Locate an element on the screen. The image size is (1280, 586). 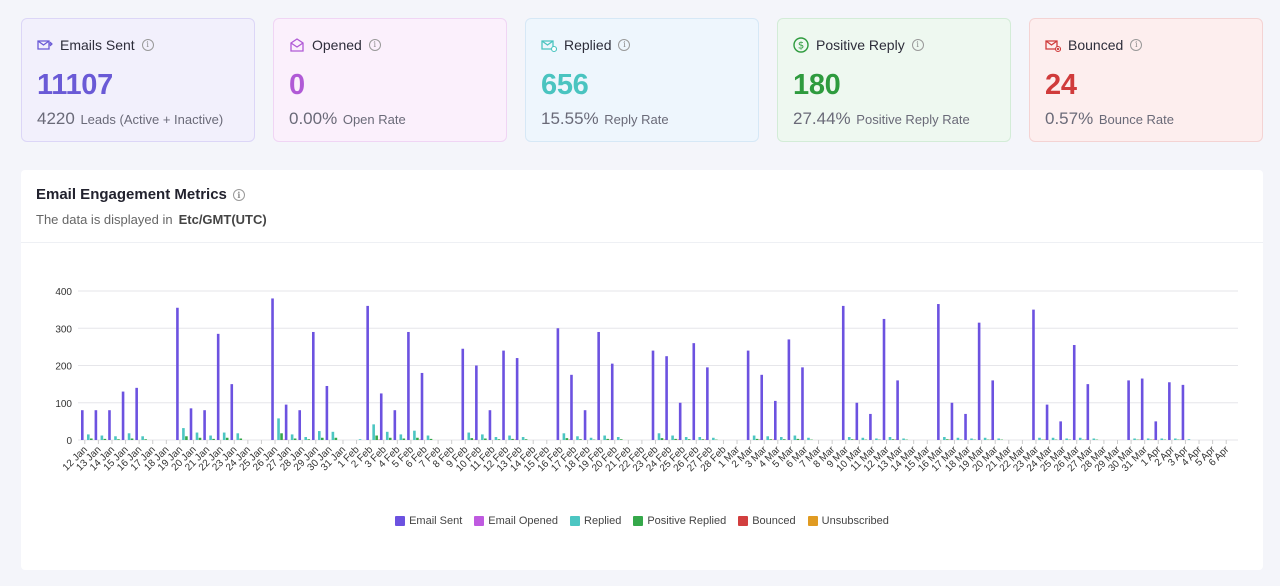
legend-item-replied: Replied is located at coordinates (595, 521).